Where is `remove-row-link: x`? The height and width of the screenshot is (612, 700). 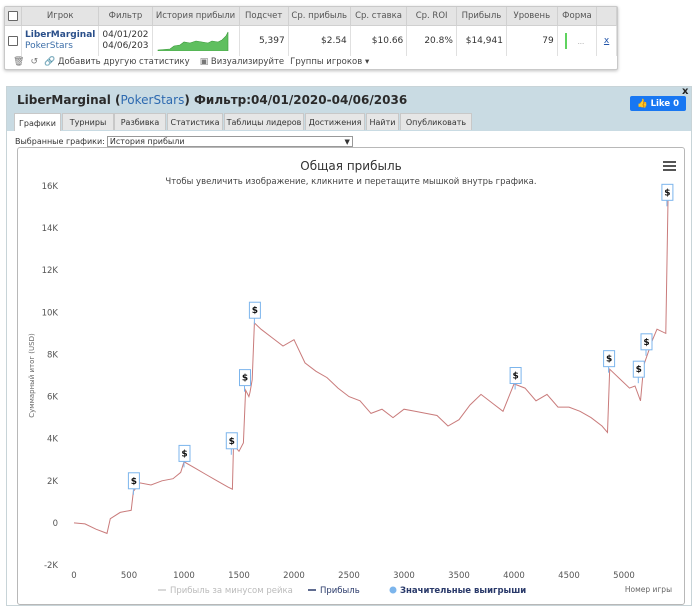 remove-row-link: x is located at coordinates (606, 41).